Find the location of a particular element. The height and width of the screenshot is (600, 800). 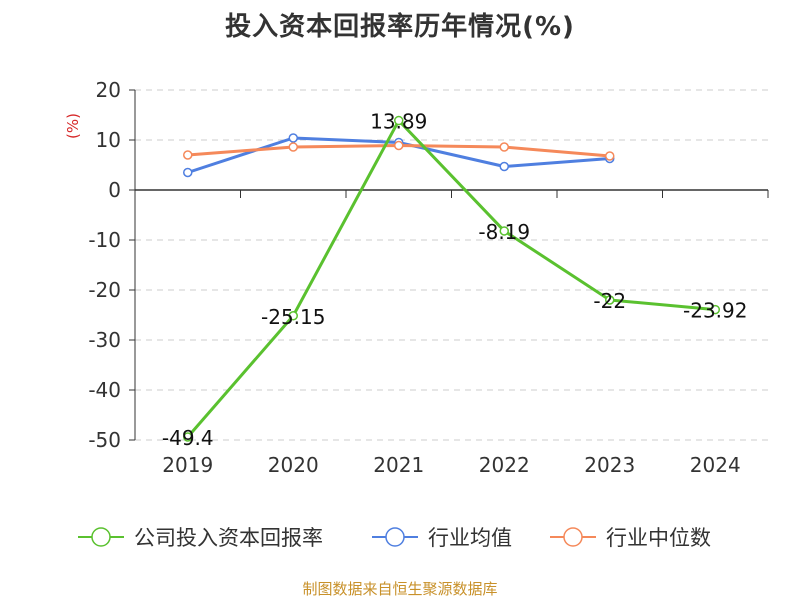

y-tick-label: 20 is located at coordinates (108, 90).